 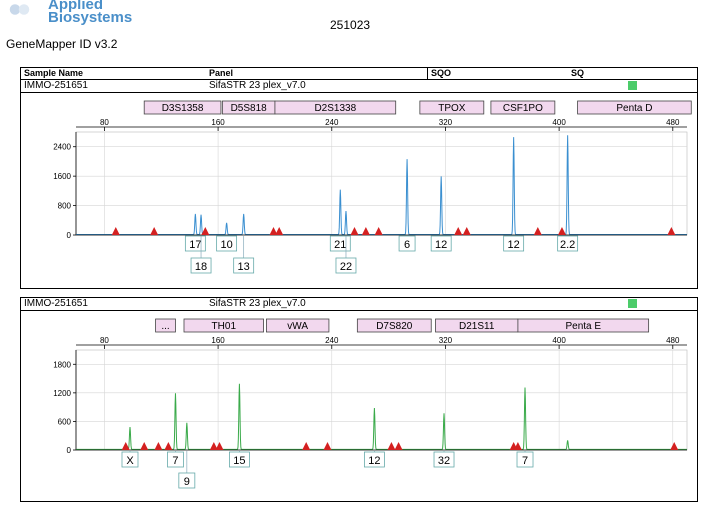 I want to click on brand-line-1: Applied, so click(x=75, y=6).